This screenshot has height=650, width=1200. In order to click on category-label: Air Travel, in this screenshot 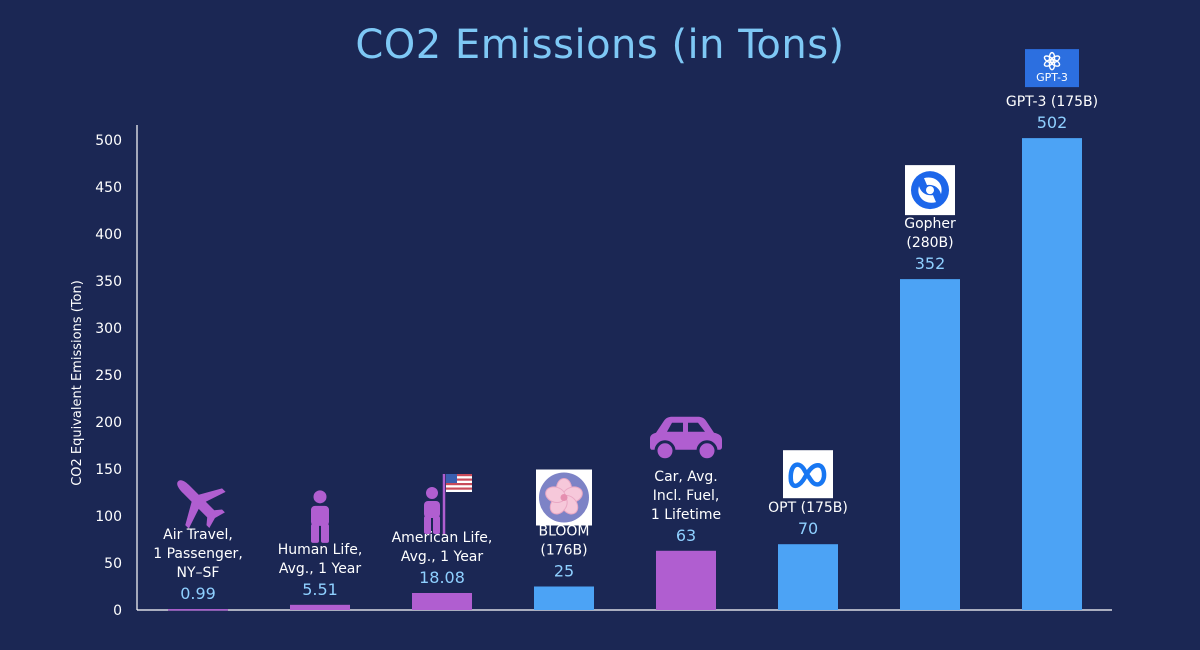, I will do `click(198, 535)`.